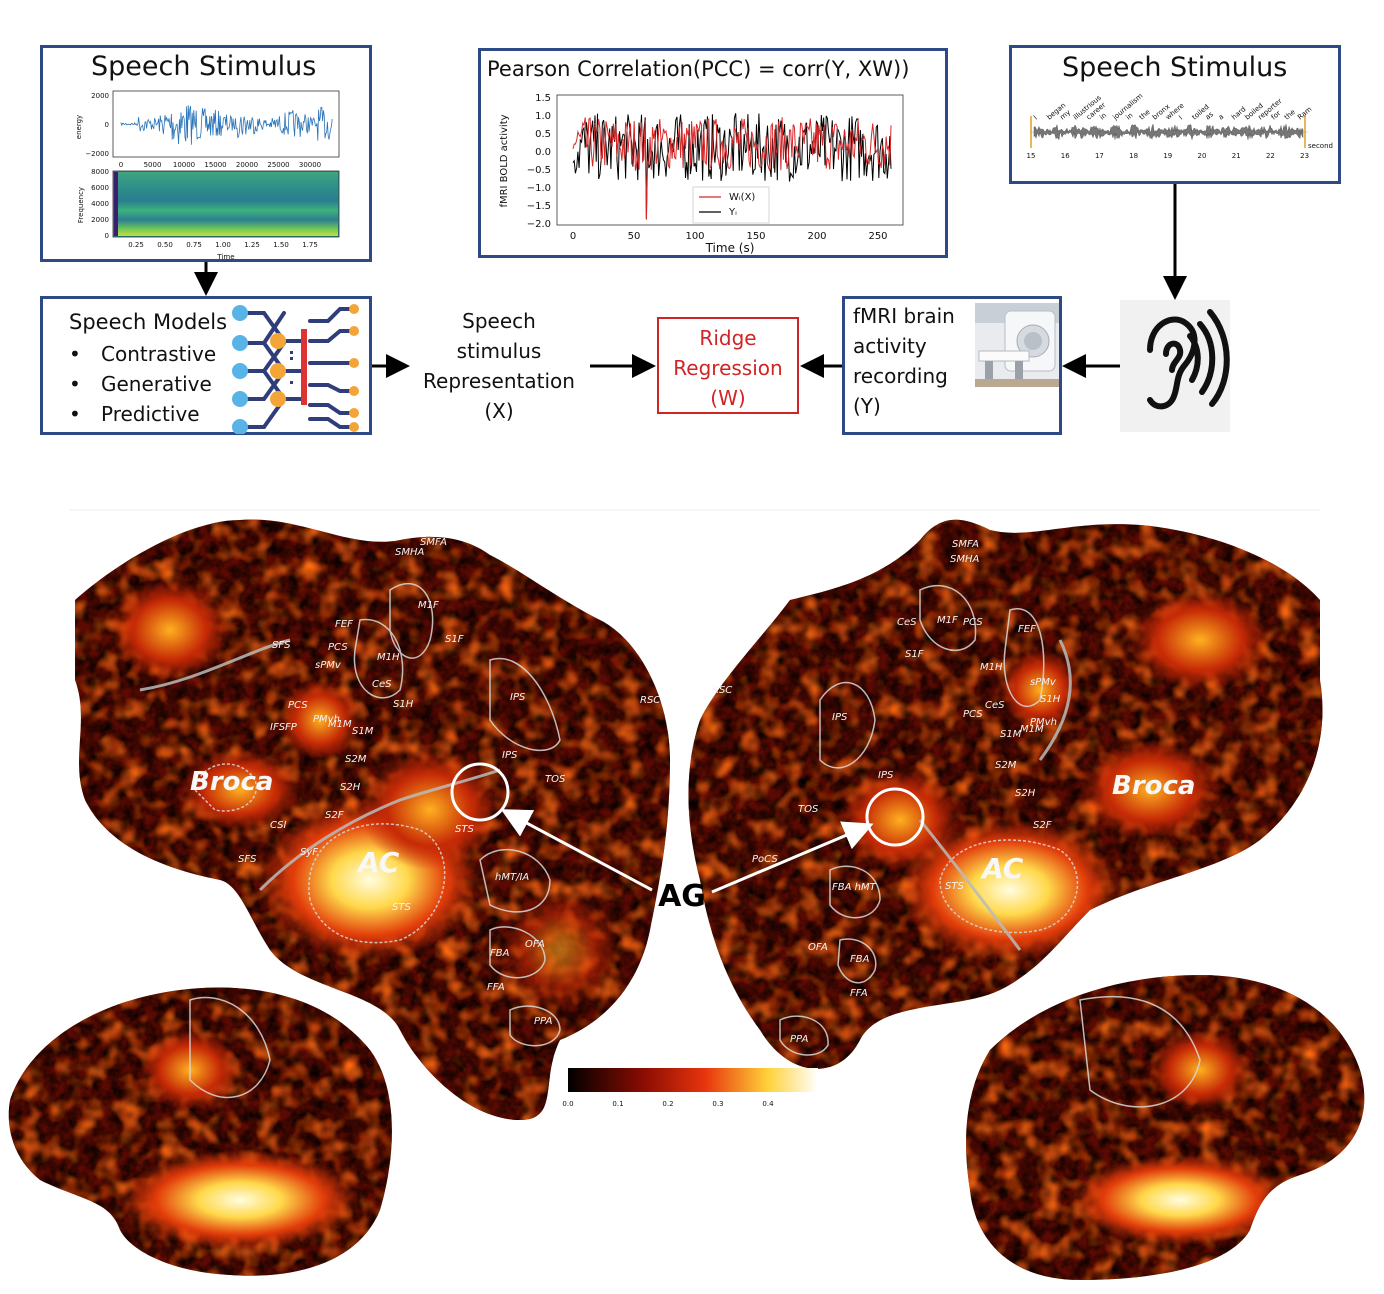 The height and width of the screenshot is (1294, 1384). Describe the element at coordinates (281, 645) in the screenshot. I see `roi-label-left: SFS` at that location.